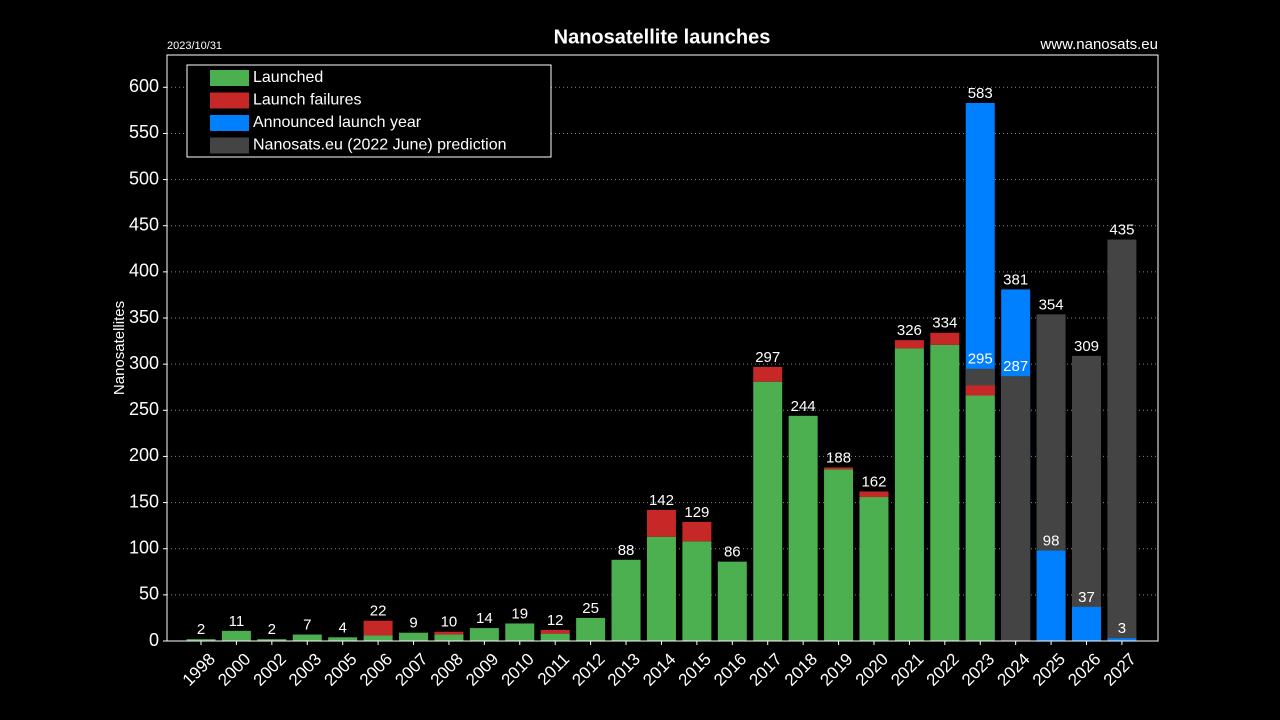 Image resolution: width=1280 pixels, height=720 pixels. What do you see at coordinates (696, 512) in the screenshot?
I see `total-label: 129` at bounding box center [696, 512].